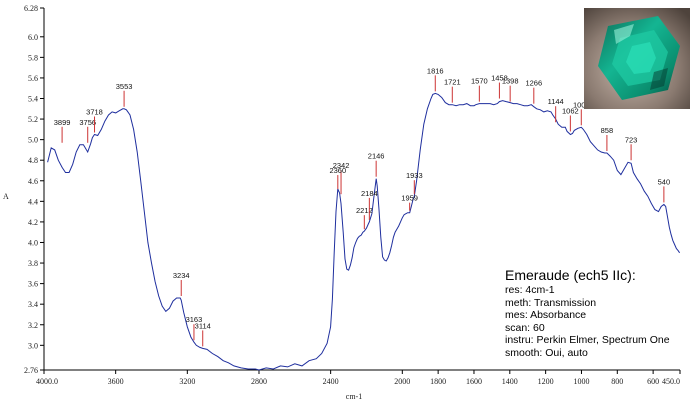 This screenshot has height=403, width=700. I want to click on x-tick-label: 4000.0, so click(47, 381).